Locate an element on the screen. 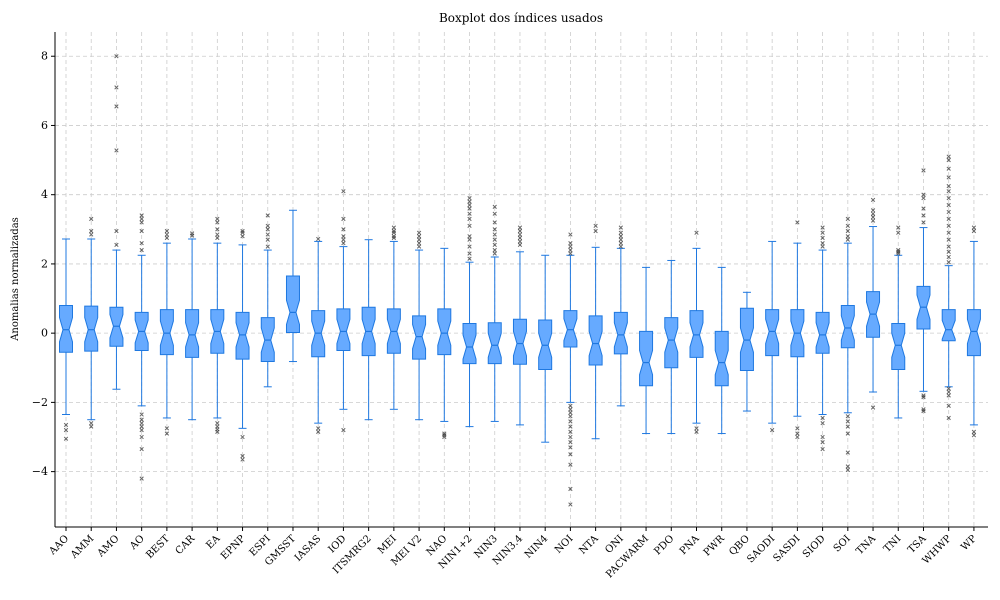 The image size is (1000, 600). box-soi is located at coordinates (847, 344).